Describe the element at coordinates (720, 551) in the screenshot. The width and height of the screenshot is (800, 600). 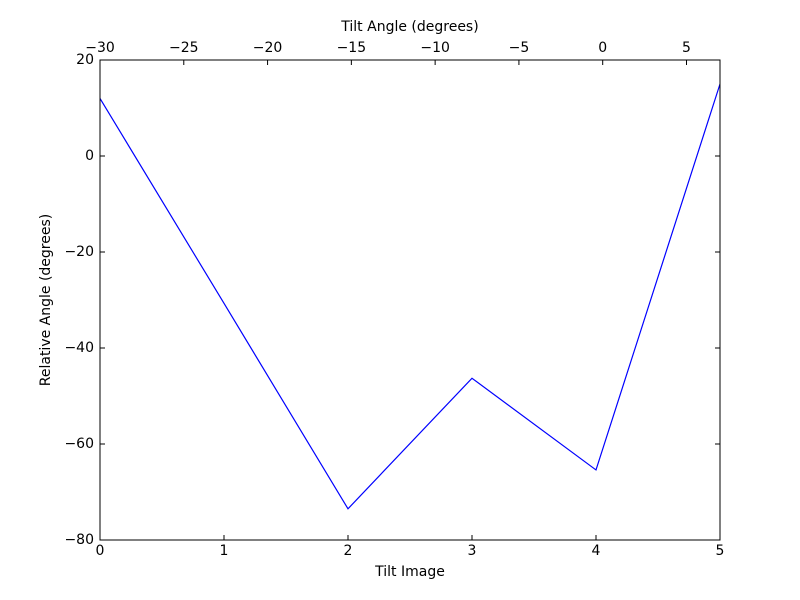
I see `x-tick-label: 5` at that location.